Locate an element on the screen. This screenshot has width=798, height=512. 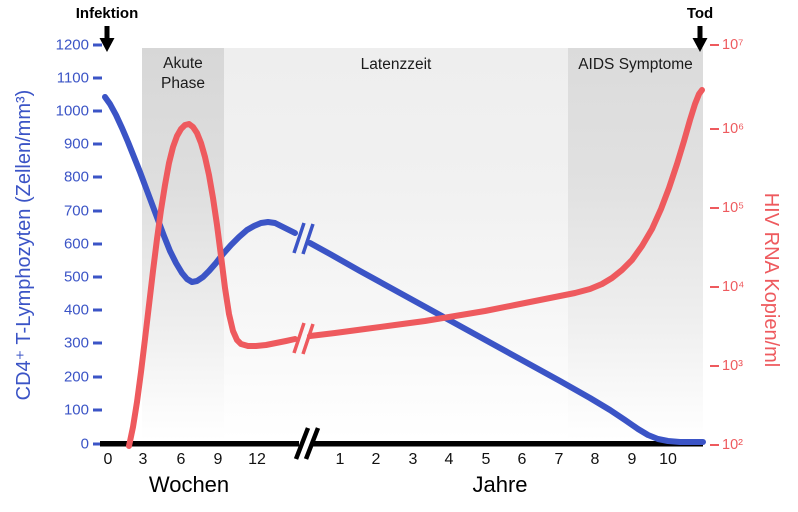
x-tick-week: 3 is located at coordinates (143, 459).